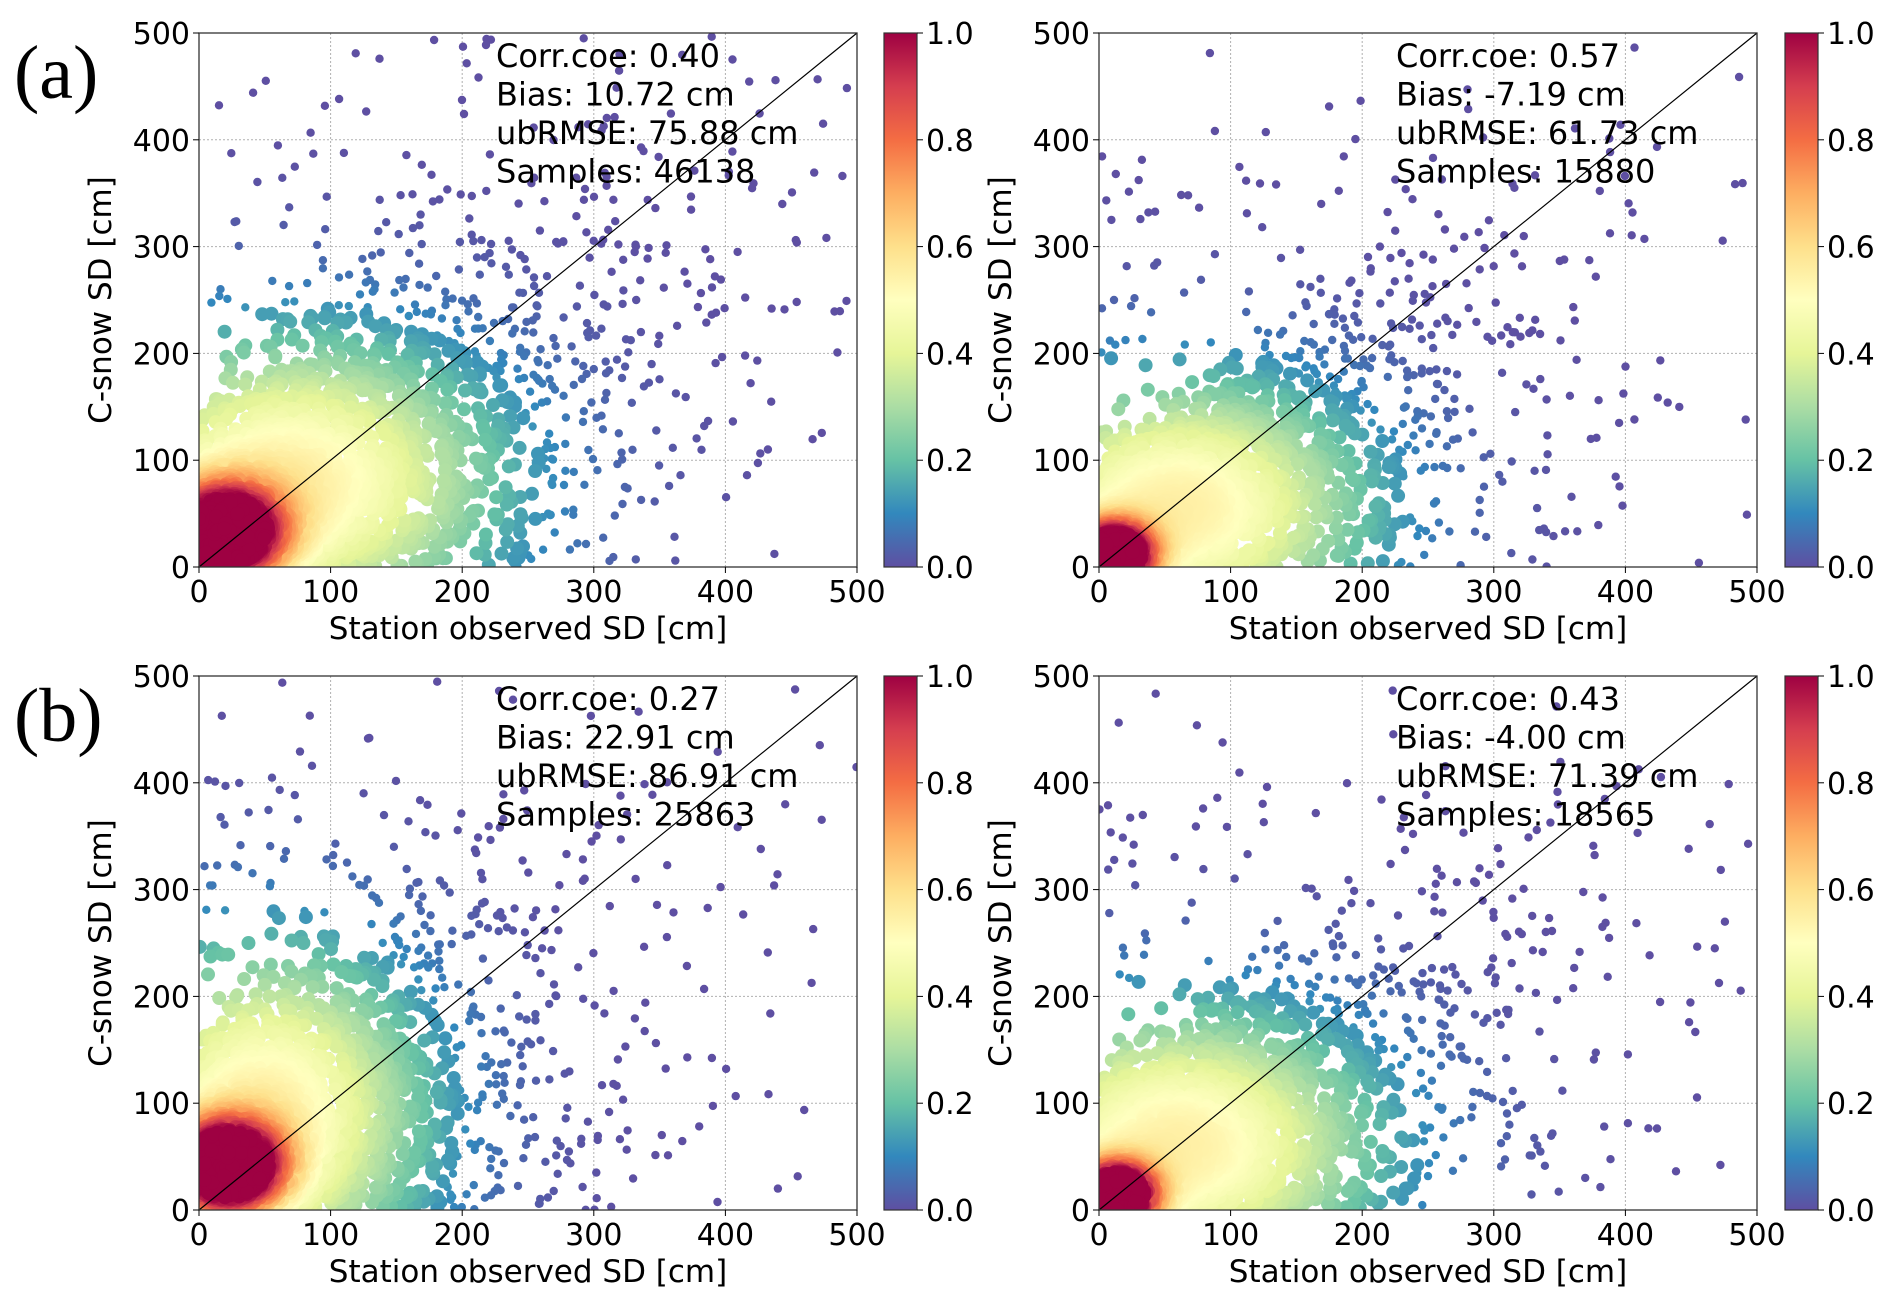  What do you see at coordinates (950, 354) in the screenshot?
I see `colorbar-tick-label: 0.4` at bounding box center [950, 354].